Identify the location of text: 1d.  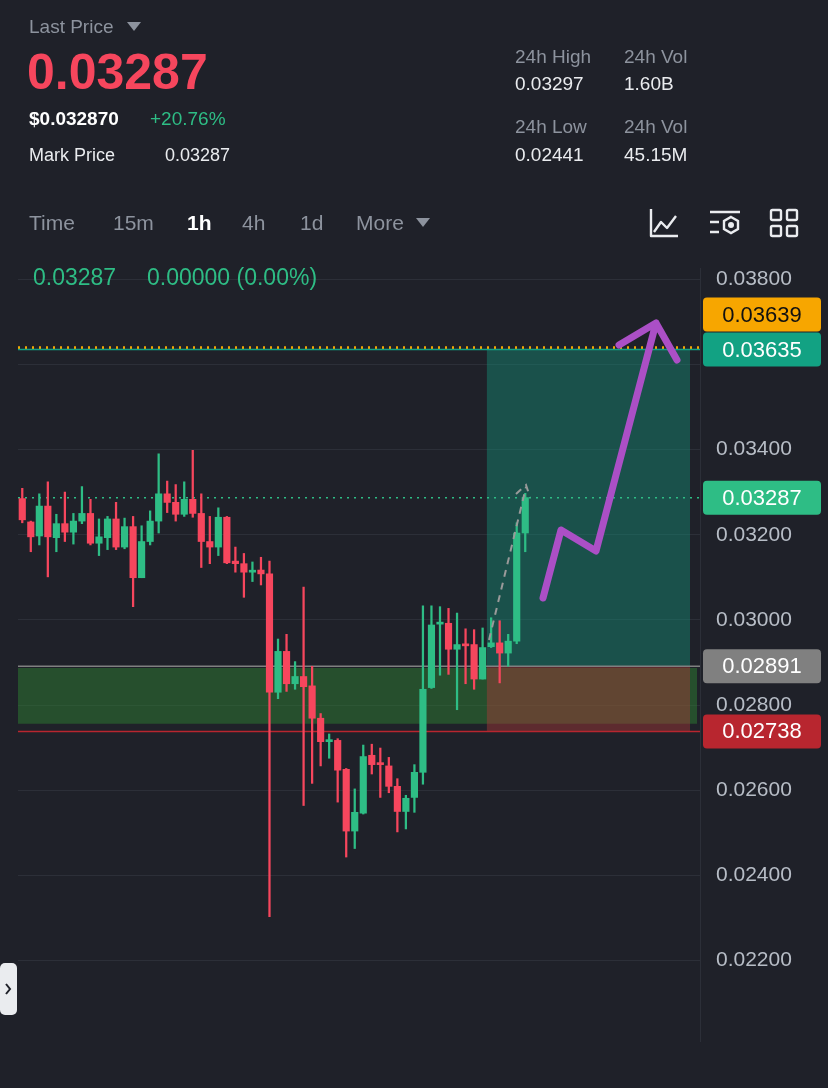
(312, 222).